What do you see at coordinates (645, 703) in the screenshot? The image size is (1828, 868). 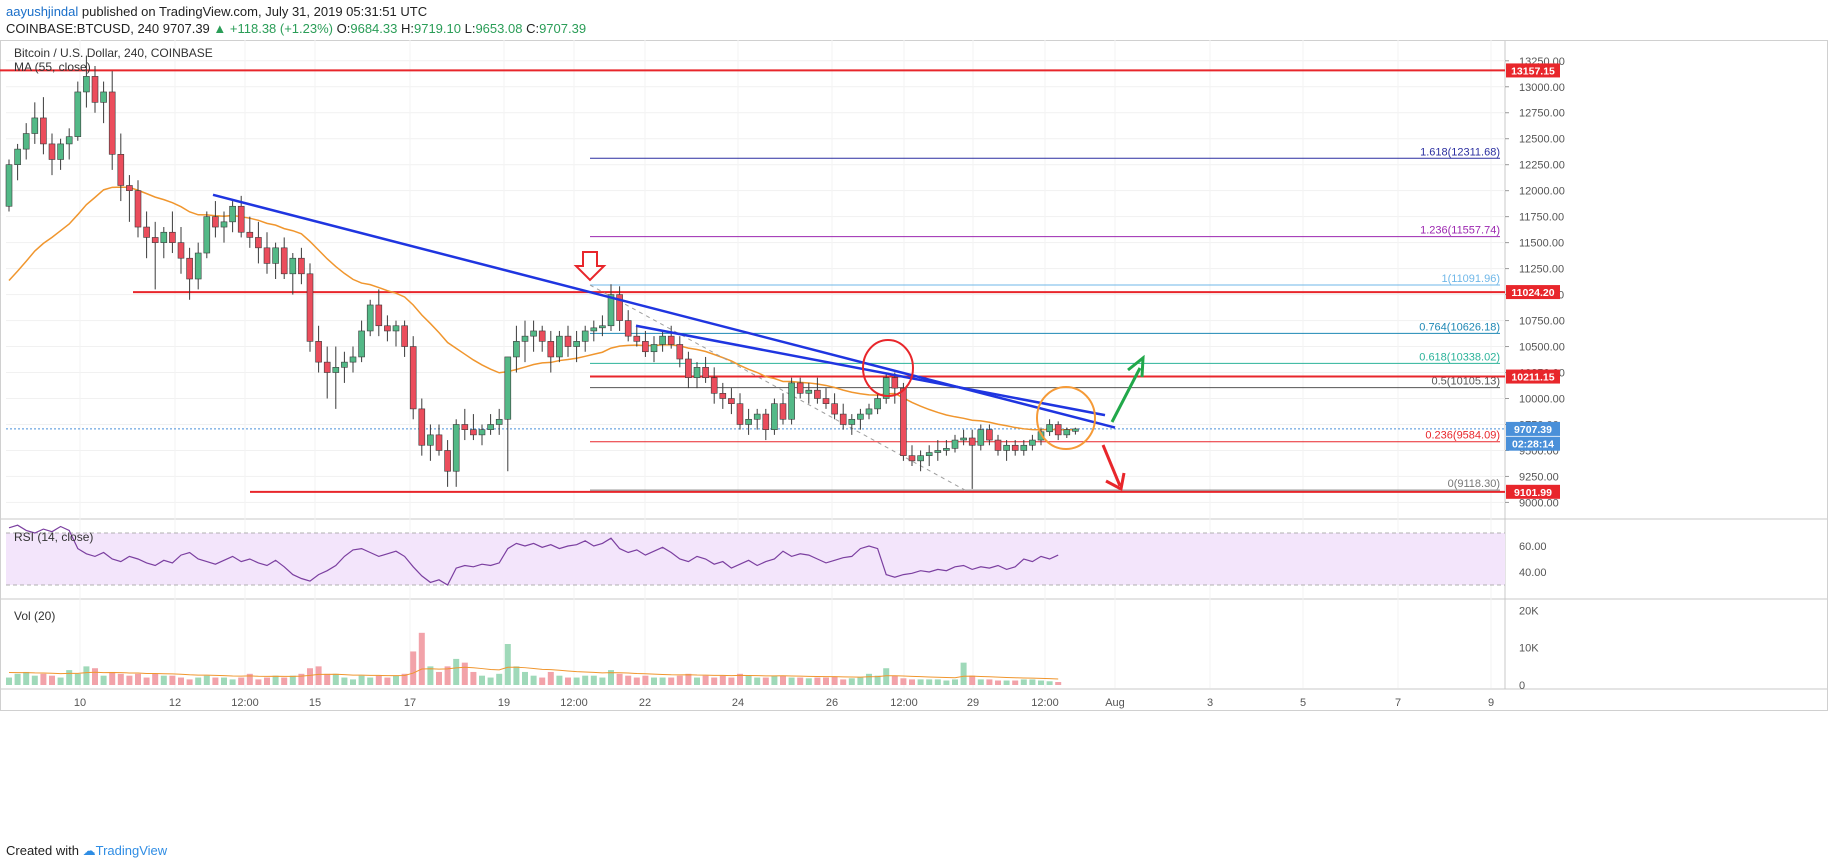 I see `x-tick-label: 22` at bounding box center [645, 703].